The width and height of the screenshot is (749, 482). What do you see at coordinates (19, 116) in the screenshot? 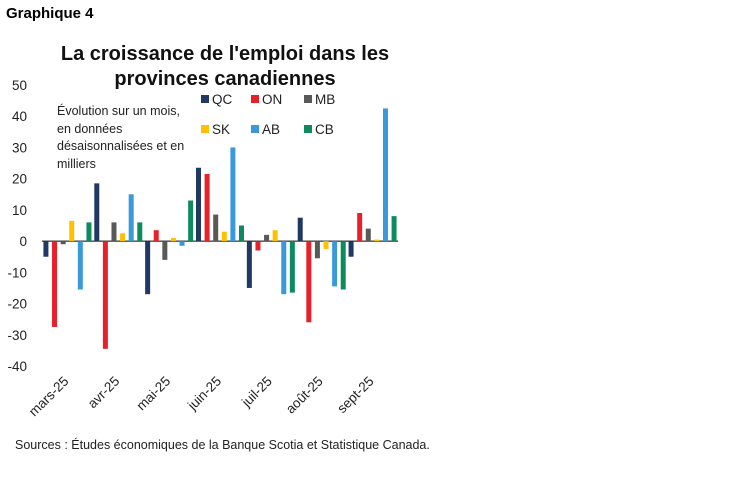
I see `y-tick-label: 40` at bounding box center [19, 116].